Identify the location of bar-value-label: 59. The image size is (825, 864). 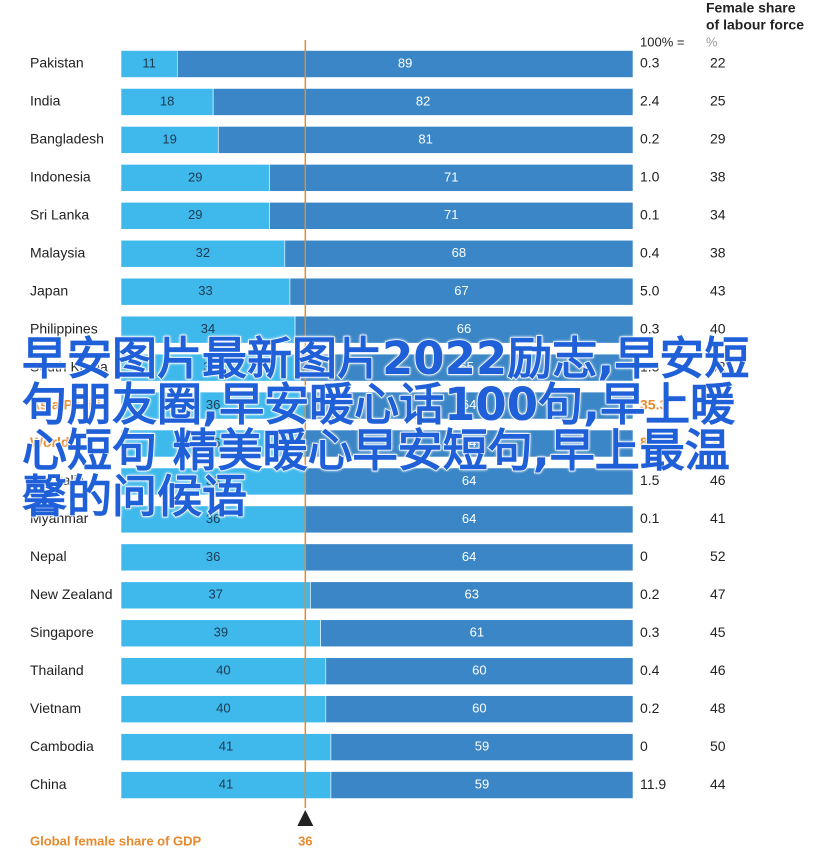
(482, 783).